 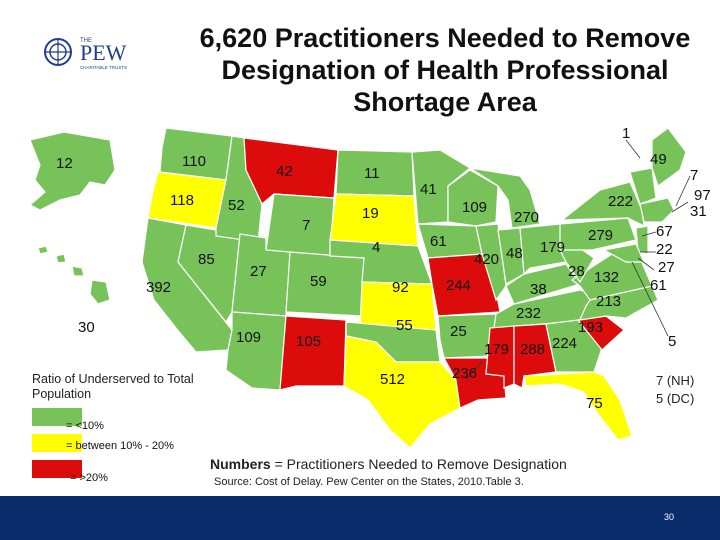 What do you see at coordinates (86, 41) in the screenshot?
I see `logo-the: THE` at bounding box center [86, 41].